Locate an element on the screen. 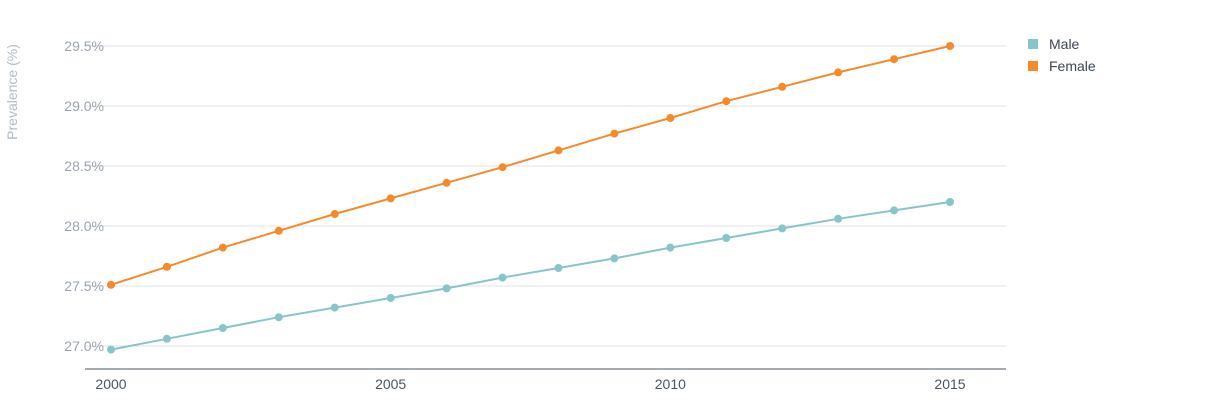 The image size is (1230, 403). y-axis-ticks: 27.0% 27.5% 28.0% 28.5% 29.0% 29.5% is located at coordinates (84, 196).